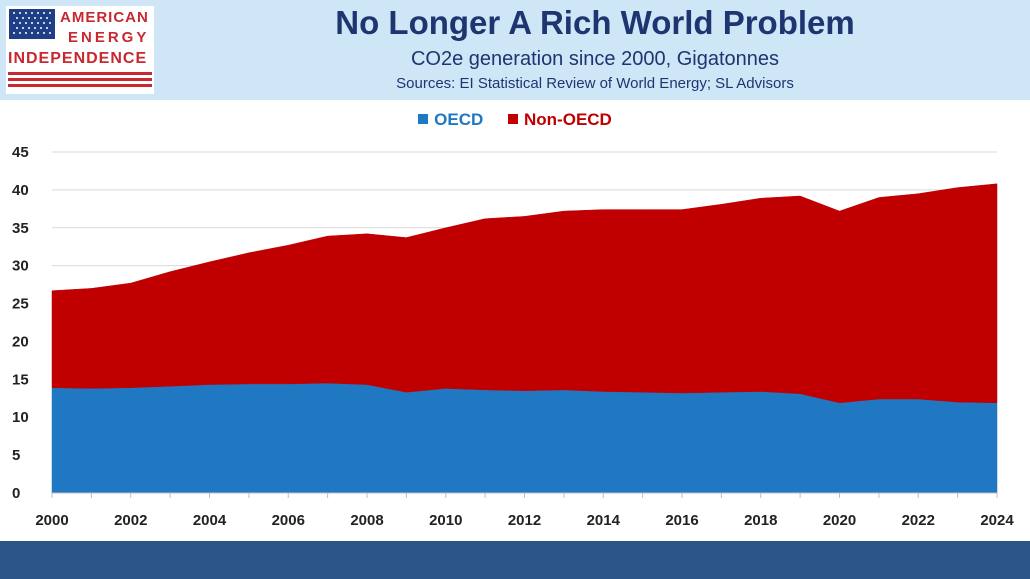  I want to click on x-tick-label: 2012, so click(524, 520).